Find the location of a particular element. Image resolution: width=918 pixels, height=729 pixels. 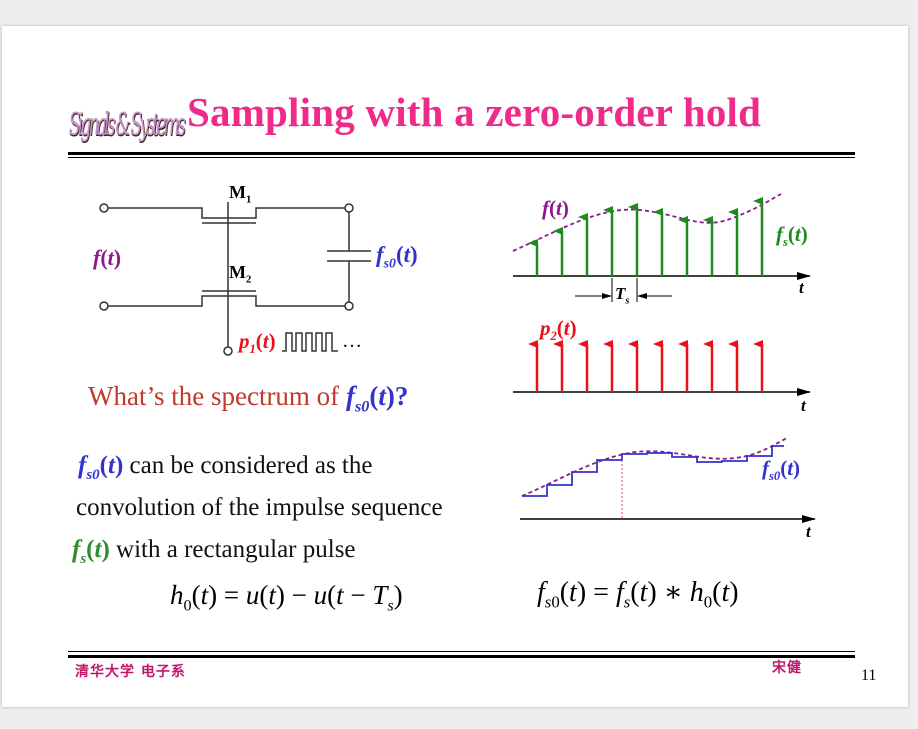

body-line-1-text: can be considered as the is located at coordinates (248, 465).